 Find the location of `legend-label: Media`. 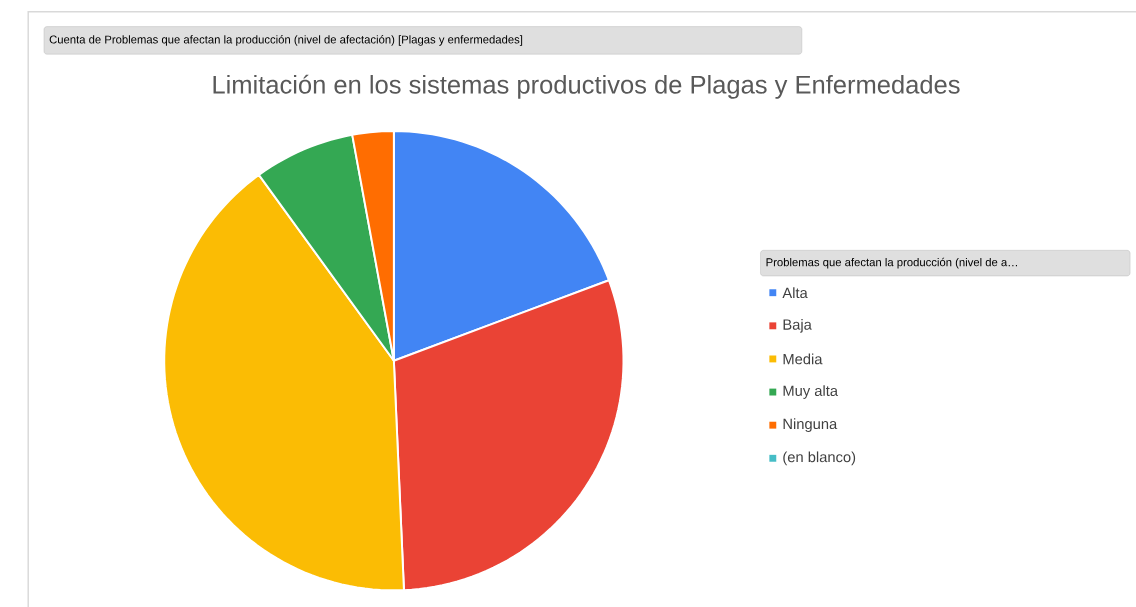

legend-label: Media is located at coordinates (803, 359).